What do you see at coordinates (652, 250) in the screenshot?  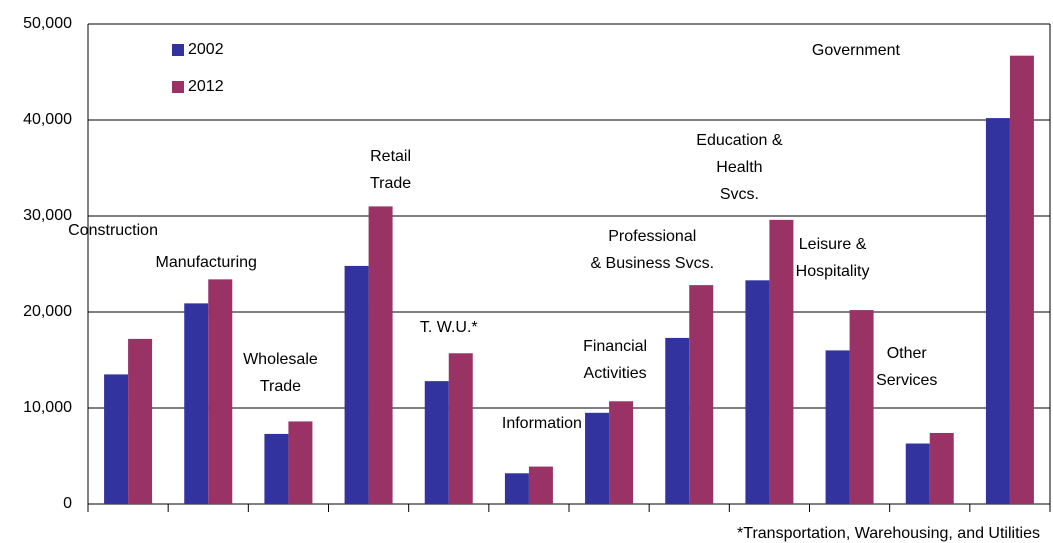 I see `category-label: Professional & Business Svcs.` at bounding box center [652, 250].